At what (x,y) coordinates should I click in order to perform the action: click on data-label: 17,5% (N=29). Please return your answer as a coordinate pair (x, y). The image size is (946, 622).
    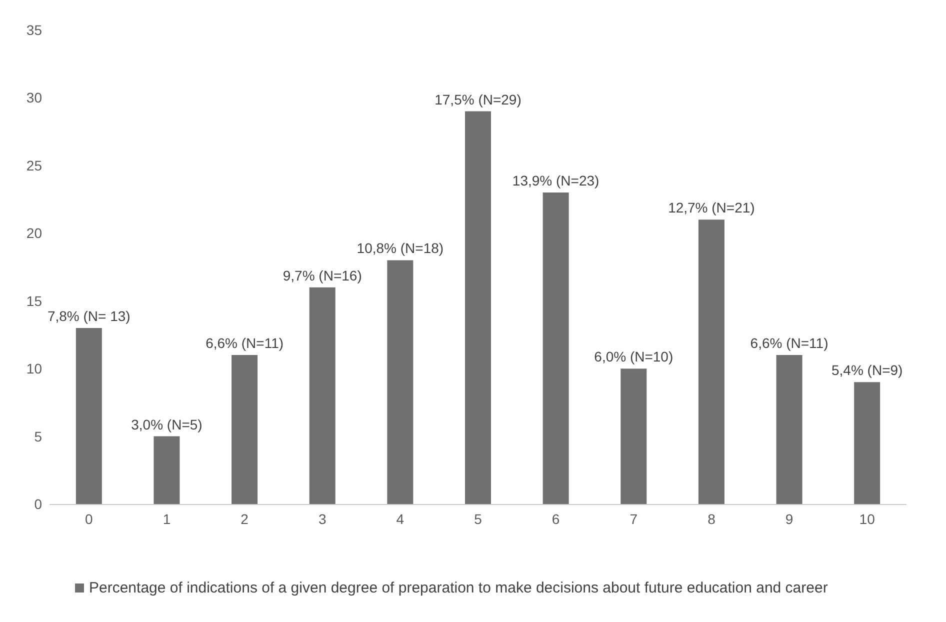
    Looking at the image, I should click on (478, 99).